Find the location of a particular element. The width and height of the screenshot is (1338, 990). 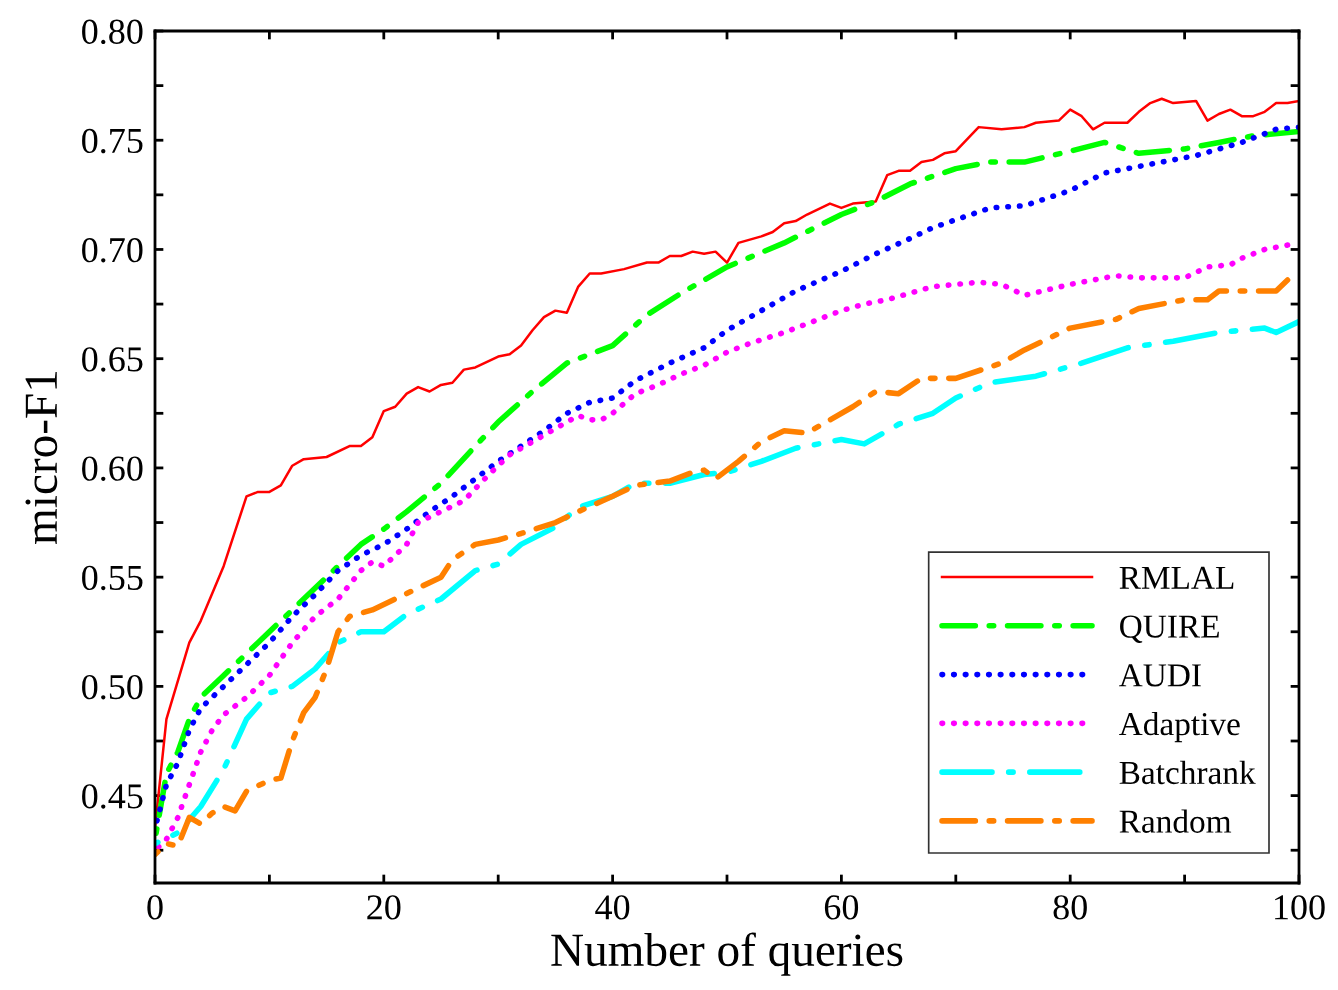

legend-label: AUDI is located at coordinates (1160, 675).